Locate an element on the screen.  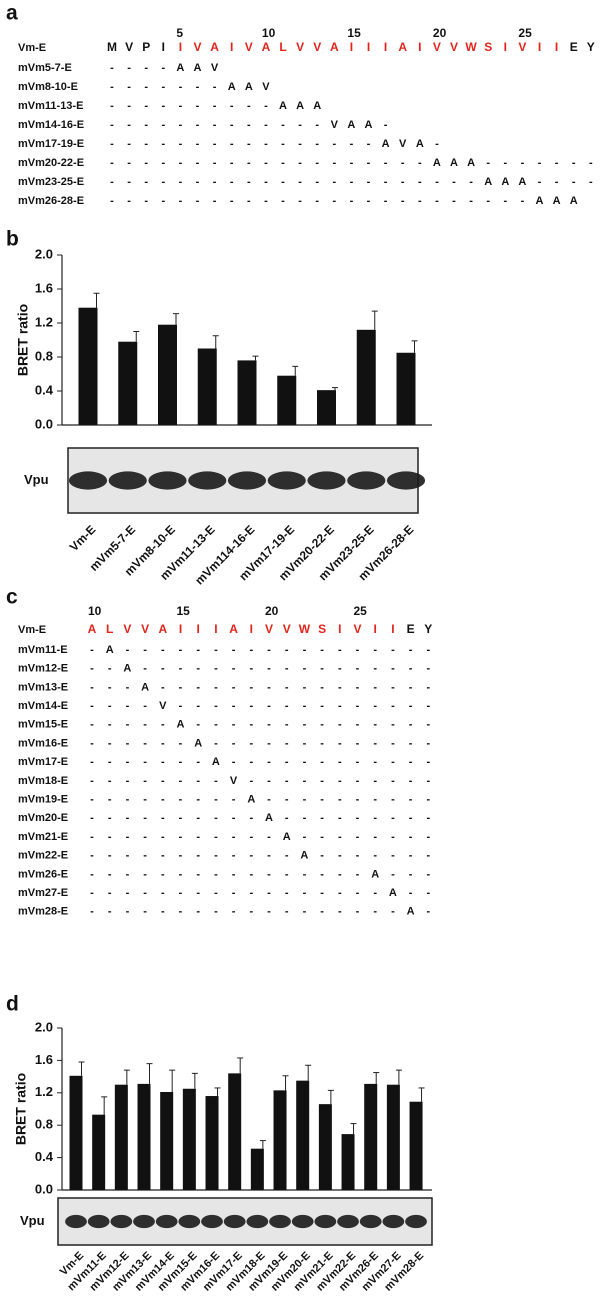
panel-label: d is located at coordinates (12, 1004).